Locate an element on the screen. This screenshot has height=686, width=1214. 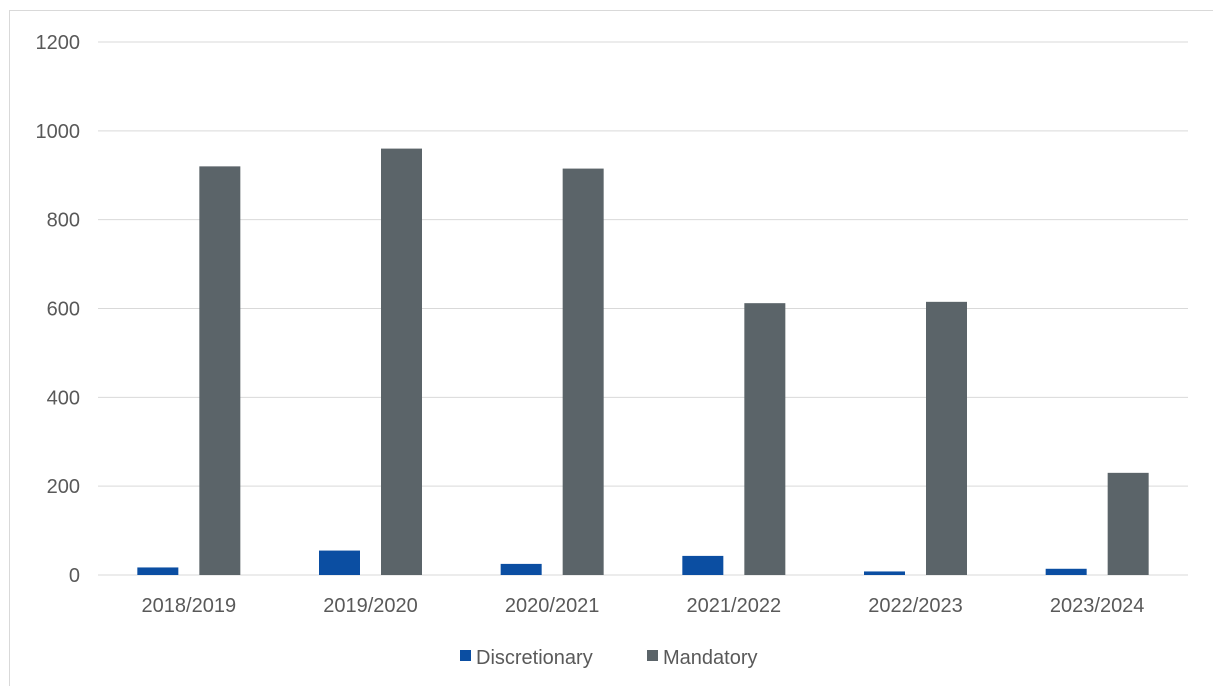
bar-discretionary-2020-2021 is located at coordinates (521, 569).